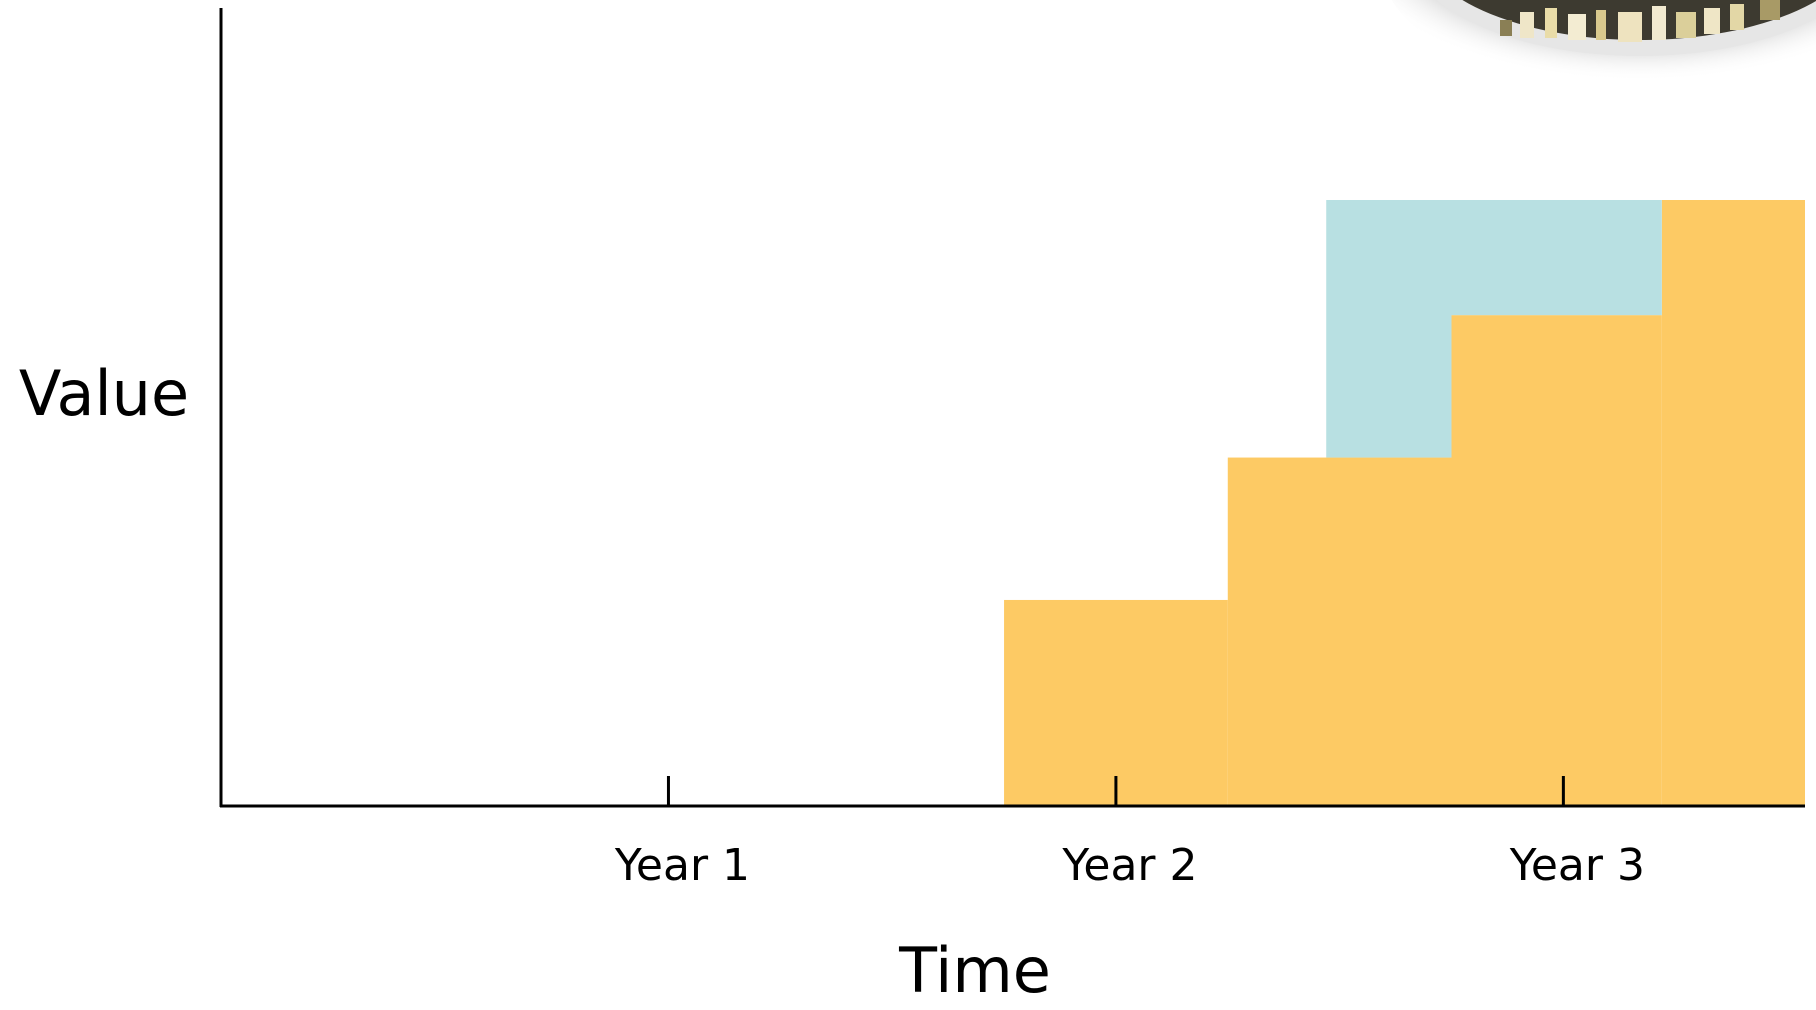 Image resolution: width=1816 pixels, height=1010 pixels. Describe the element at coordinates (1129, 833) in the screenshot. I see `x-ticks: Year 1 Year 2 Year 3` at that location.